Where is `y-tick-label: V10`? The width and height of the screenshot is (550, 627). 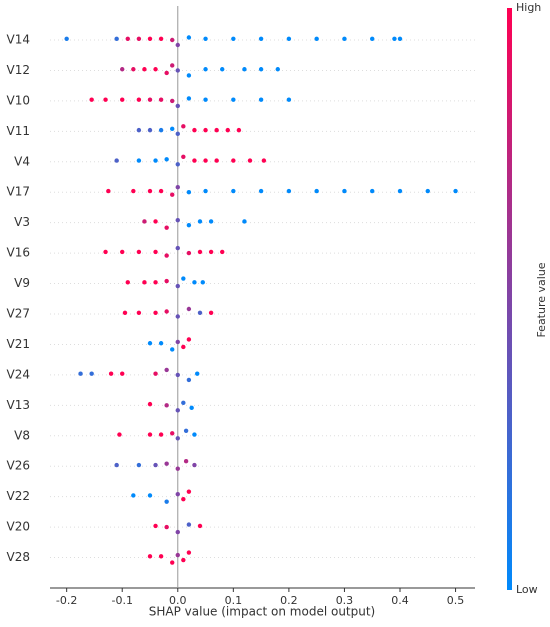 y-tick-label: V10 is located at coordinates (18, 100).